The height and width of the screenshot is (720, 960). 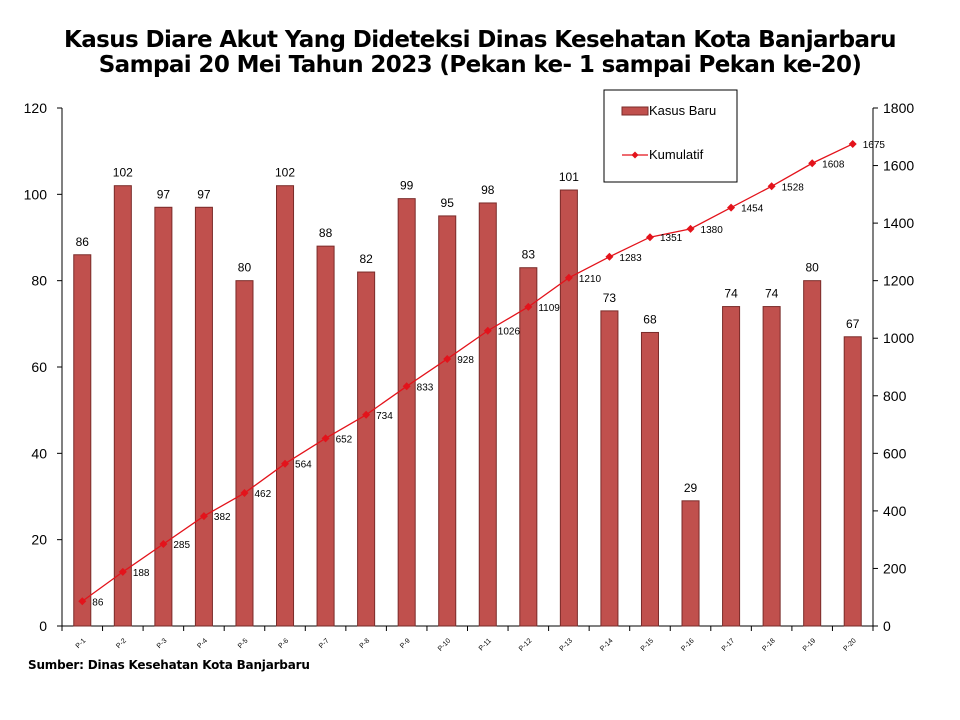 What do you see at coordinates (485, 644) in the screenshot?
I see `x-tick-label: P-11` at bounding box center [485, 644].